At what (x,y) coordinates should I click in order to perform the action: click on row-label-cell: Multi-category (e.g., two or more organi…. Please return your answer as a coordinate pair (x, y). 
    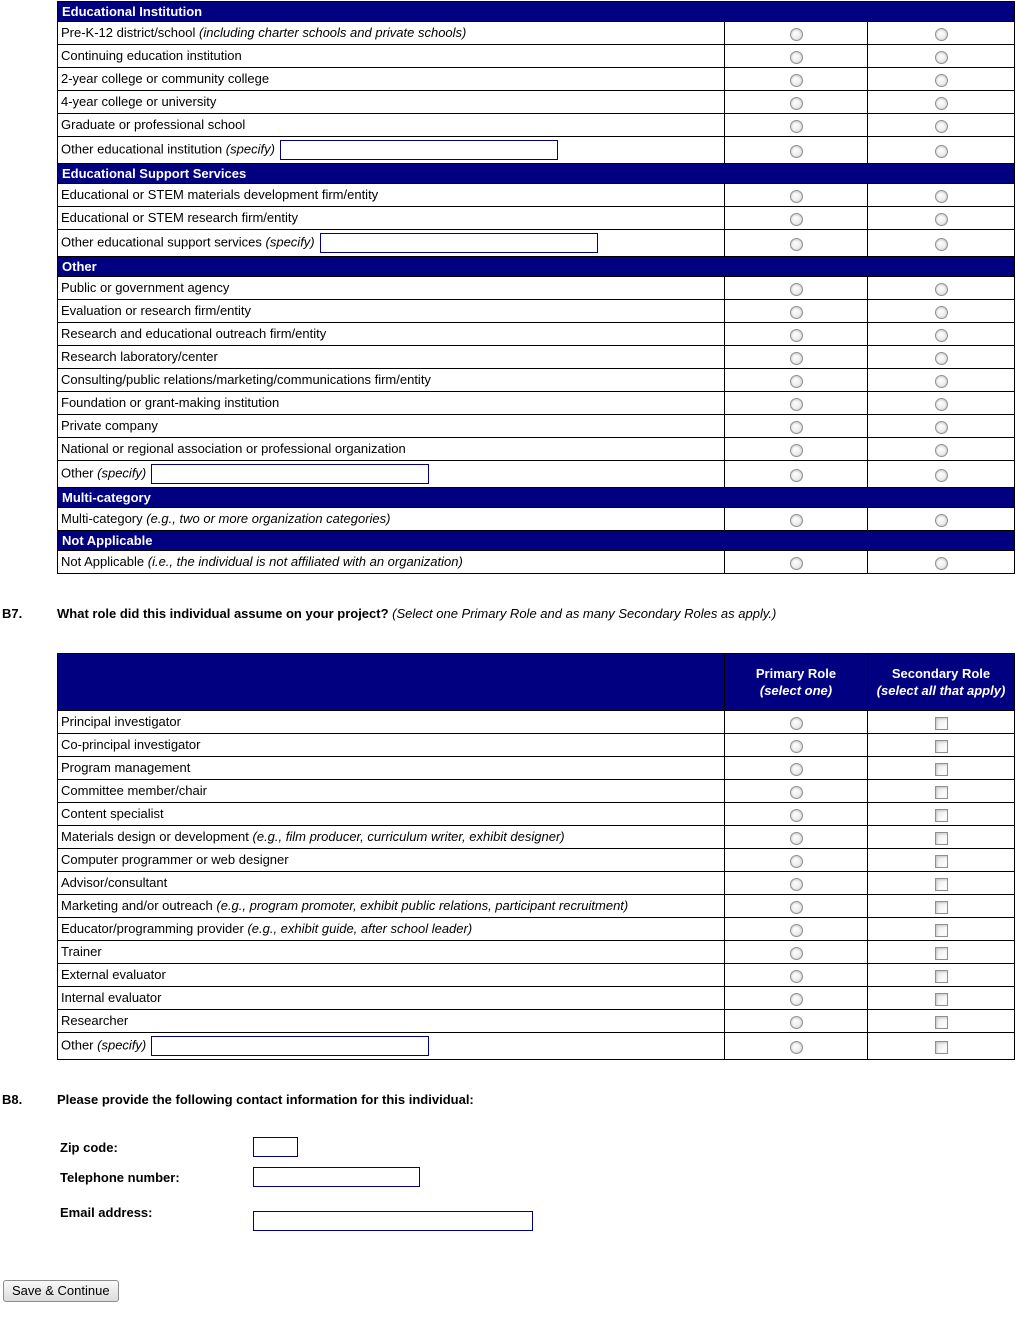
    Looking at the image, I should click on (391, 519).